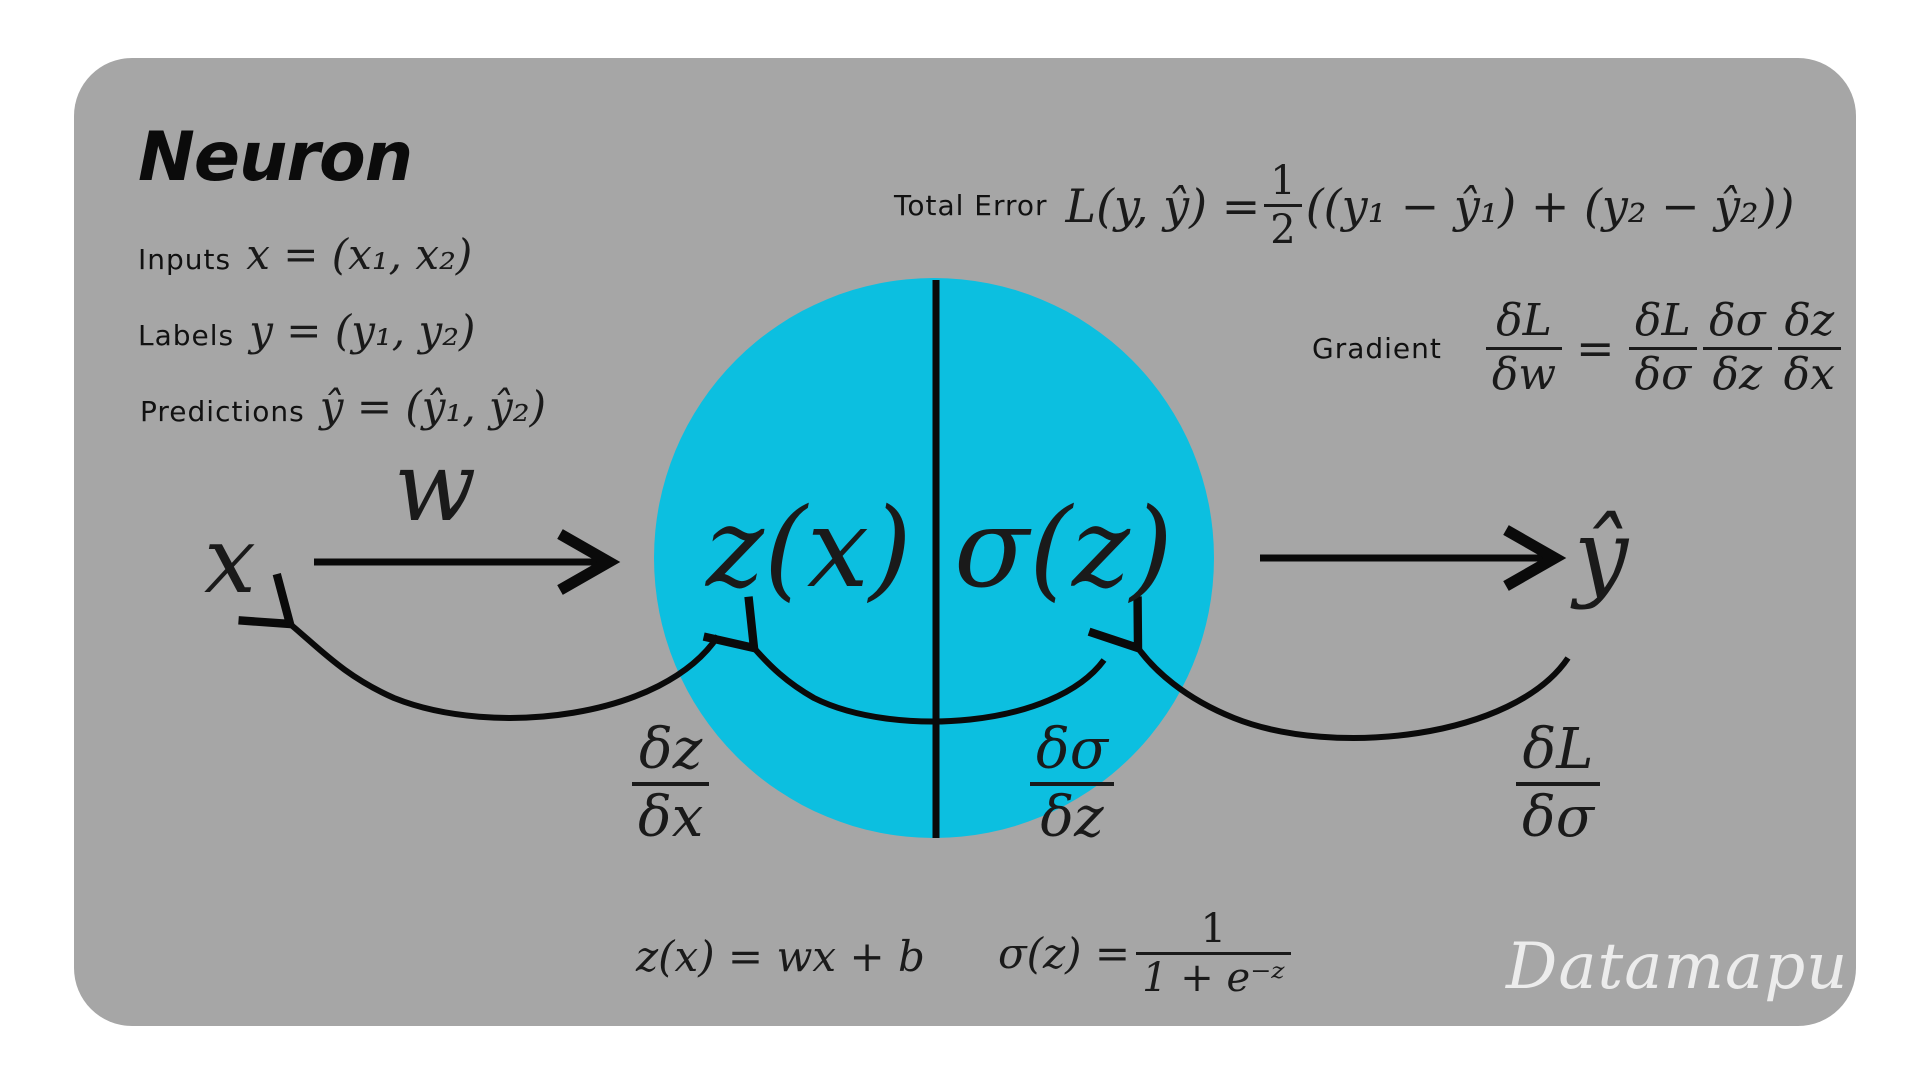 Image resolution: width=1920 pixels, height=1080 pixels. What do you see at coordinates (230, 560) in the screenshot?
I see `input-x: x` at bounding box center [230, 560].